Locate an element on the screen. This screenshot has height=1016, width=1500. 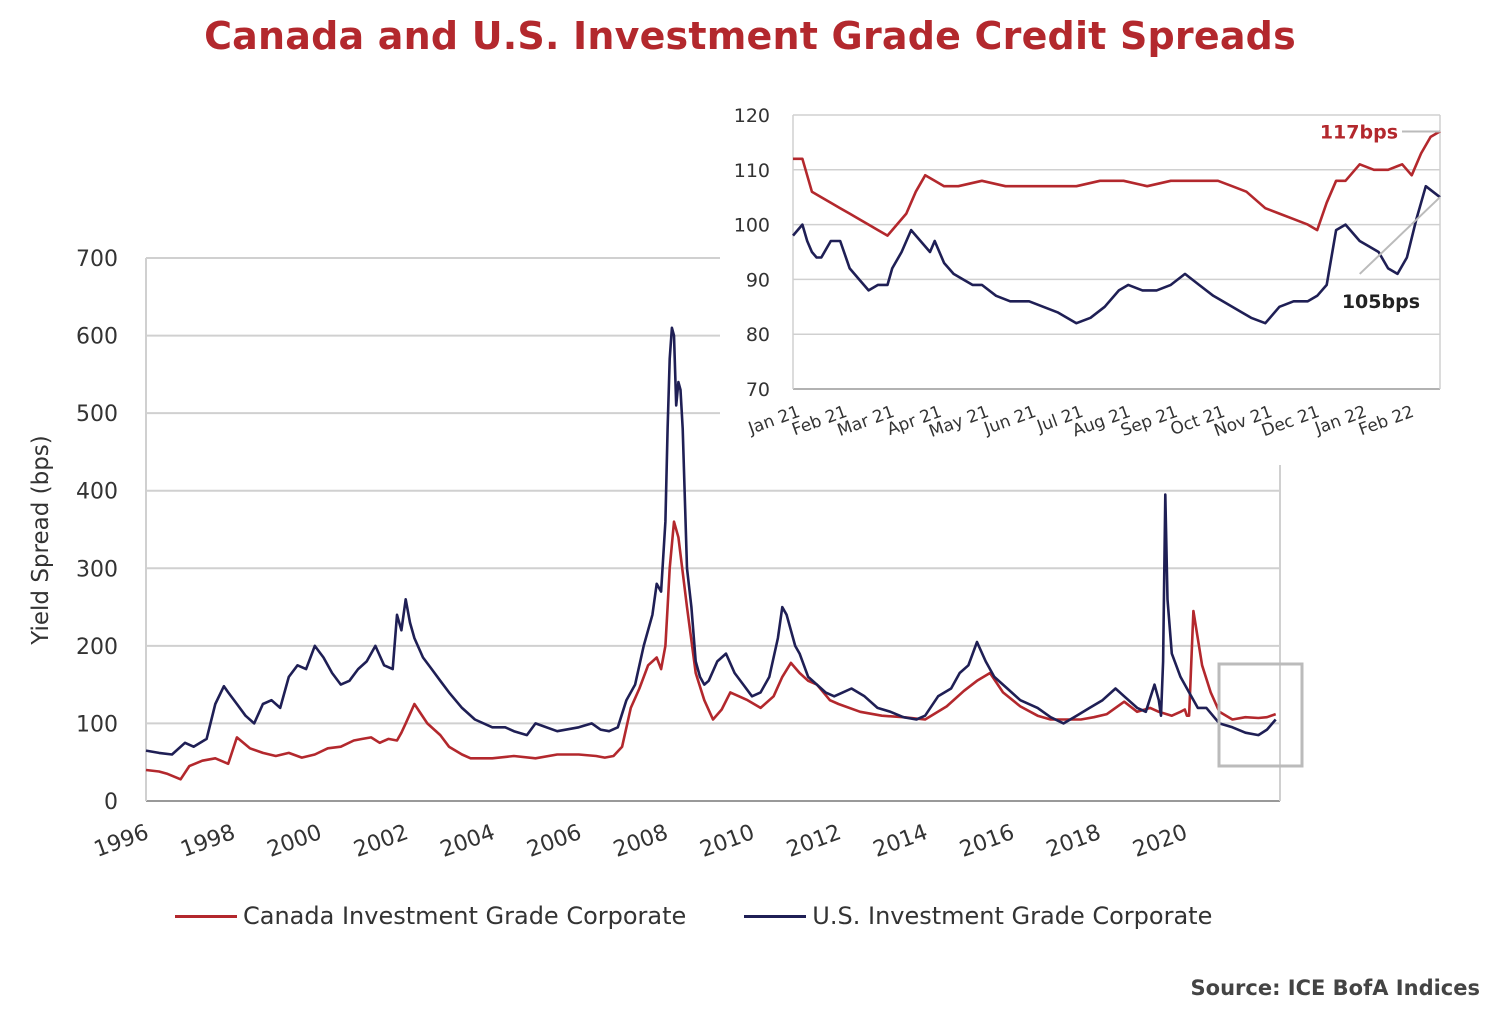
inset-y-tick-label: 70 is located at coordinates (758, 390).